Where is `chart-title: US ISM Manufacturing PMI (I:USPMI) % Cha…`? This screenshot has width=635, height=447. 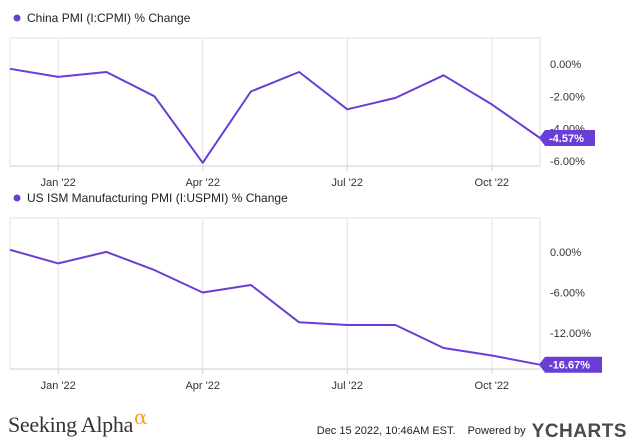 chart-title: US ISM Manufacturing PMI (I:USPMI) % Cha… is located at coordinates (157, 198).